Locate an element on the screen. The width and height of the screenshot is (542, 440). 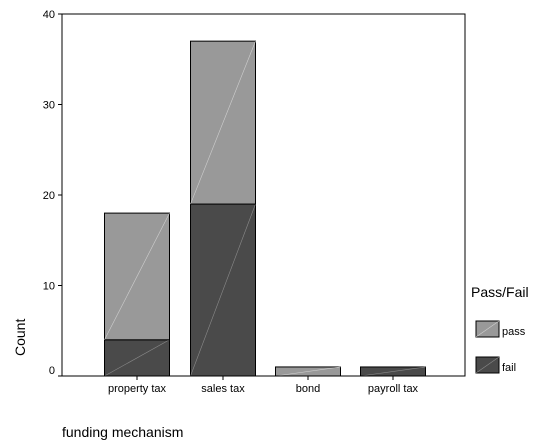
bar-sheen-bond-pass is located at coordinates (308, 371).